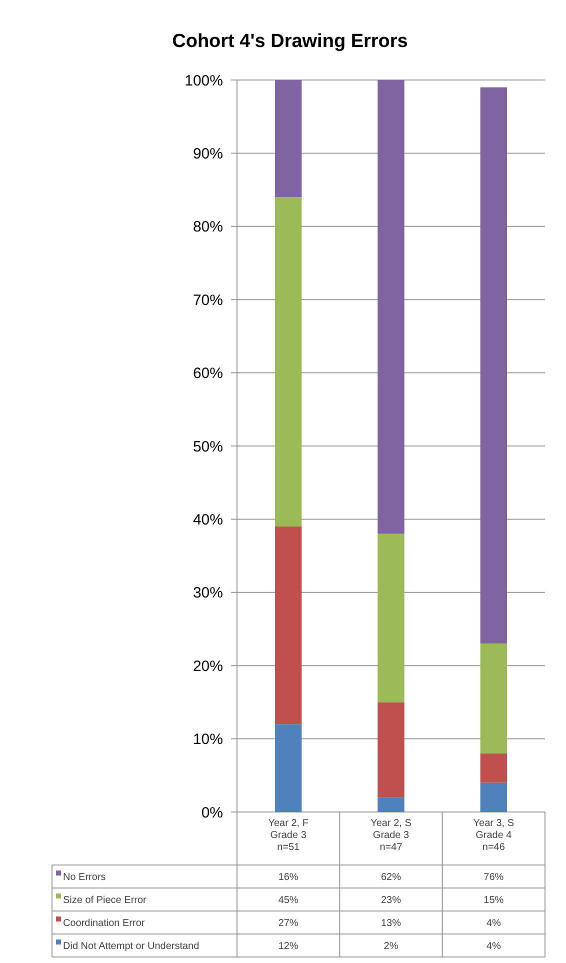 The width and height of the screenshot is (566, 963). What do you see at coordinates (288, 923) in the screenshot?
I see `text: 27%` at bounding box center [288, 923].